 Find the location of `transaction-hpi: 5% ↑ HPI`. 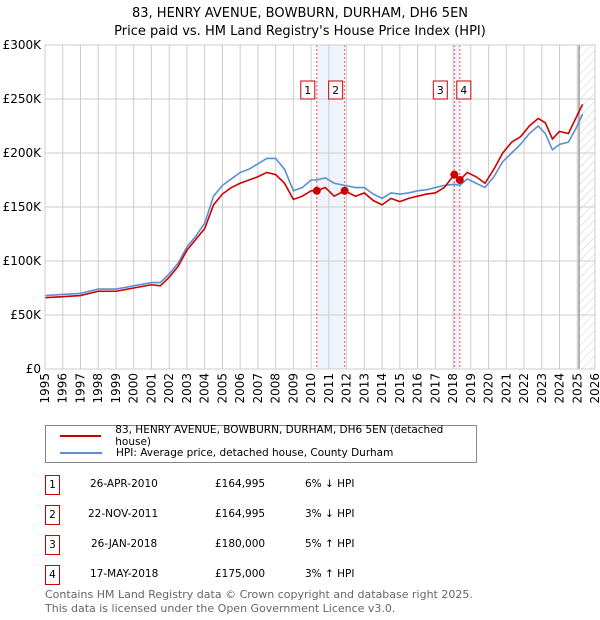

transaction-hpi: 5% ↑ HPI is located at coordinates (330, 544).